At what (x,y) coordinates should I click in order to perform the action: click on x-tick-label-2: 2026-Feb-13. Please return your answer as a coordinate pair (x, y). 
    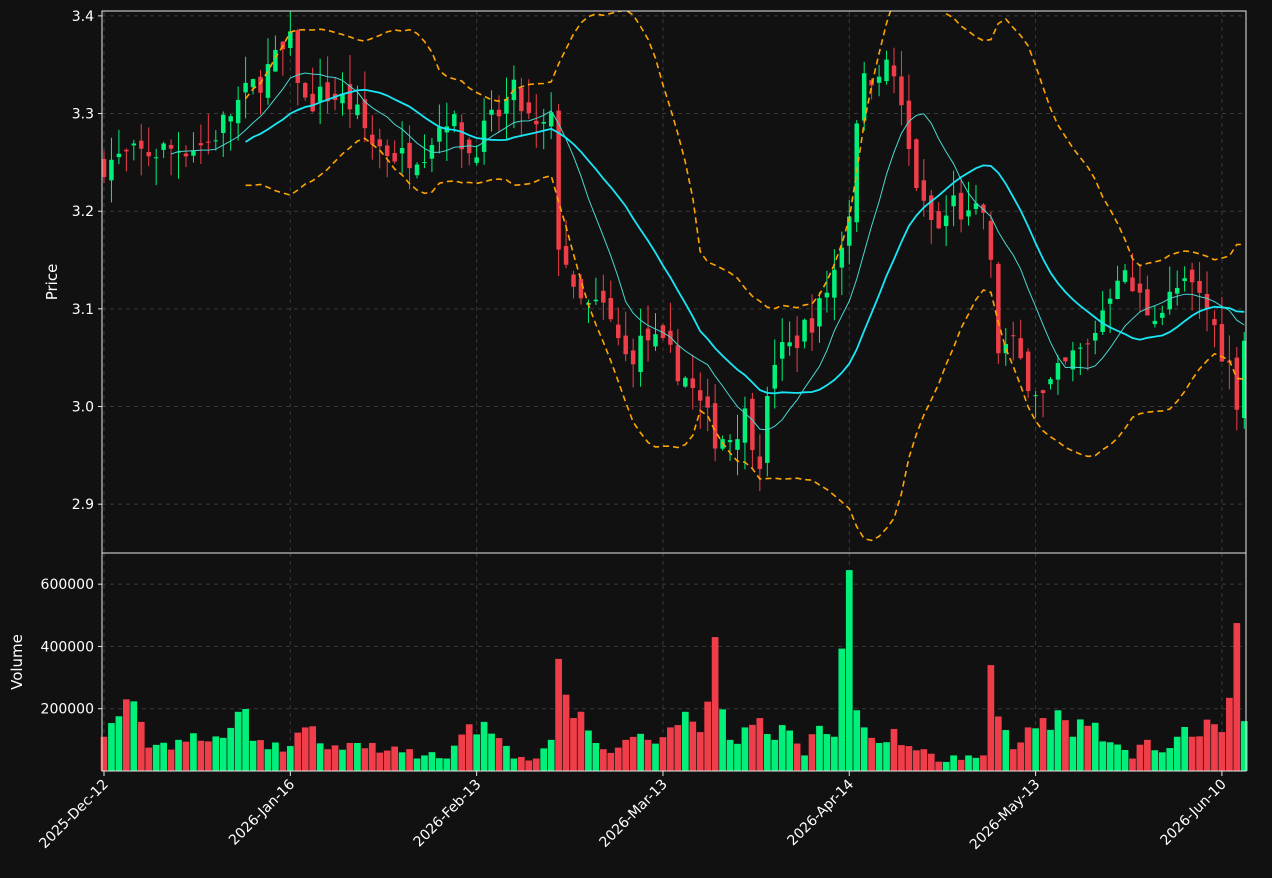
    Looking at the image, I should click on (448, 814).